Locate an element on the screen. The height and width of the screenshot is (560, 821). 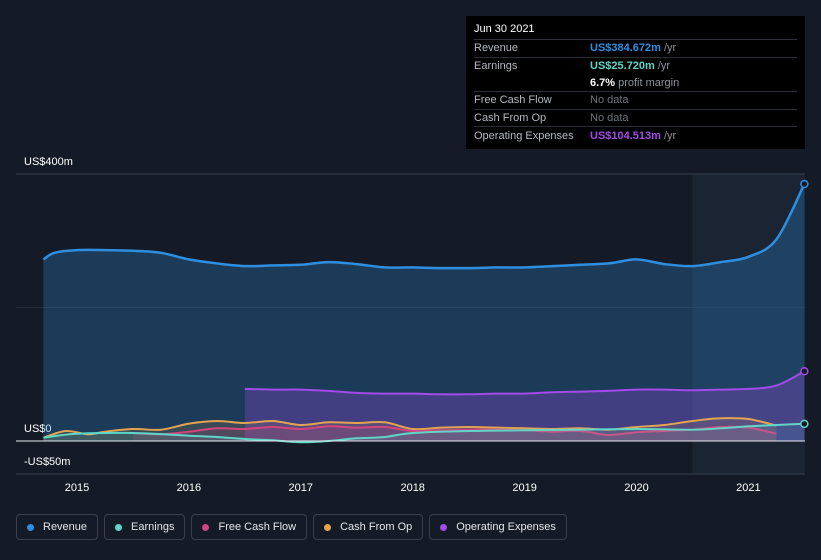
tooltip-opex-unit: /yr is located at coordinates (670, 135).